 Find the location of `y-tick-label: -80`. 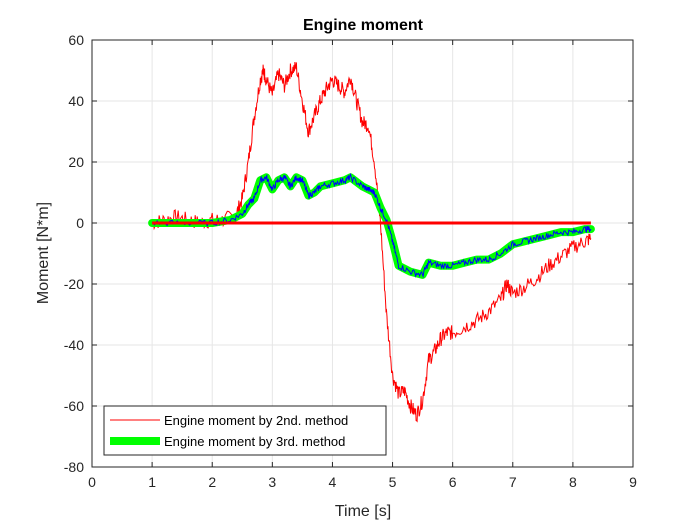

y-tick-label: -80 is located at coordinates (74, 467).